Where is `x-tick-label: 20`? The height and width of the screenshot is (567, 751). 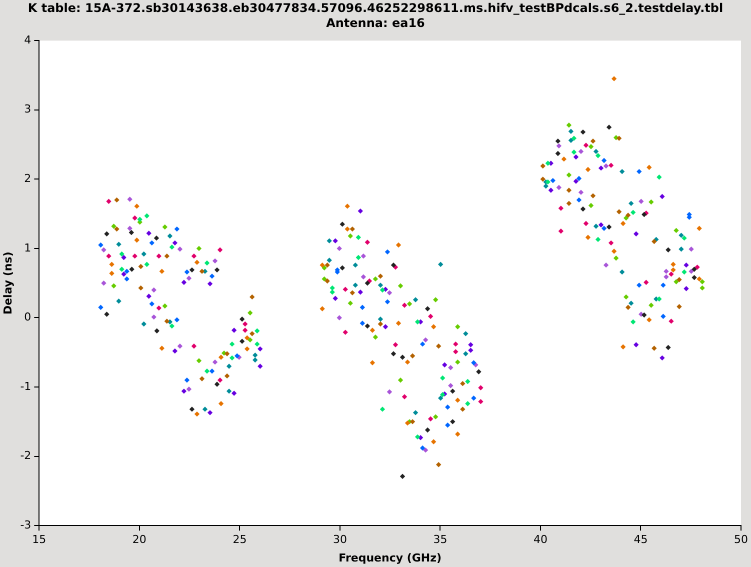 x-tick-label: 20 is located at coordinates (139, 539).